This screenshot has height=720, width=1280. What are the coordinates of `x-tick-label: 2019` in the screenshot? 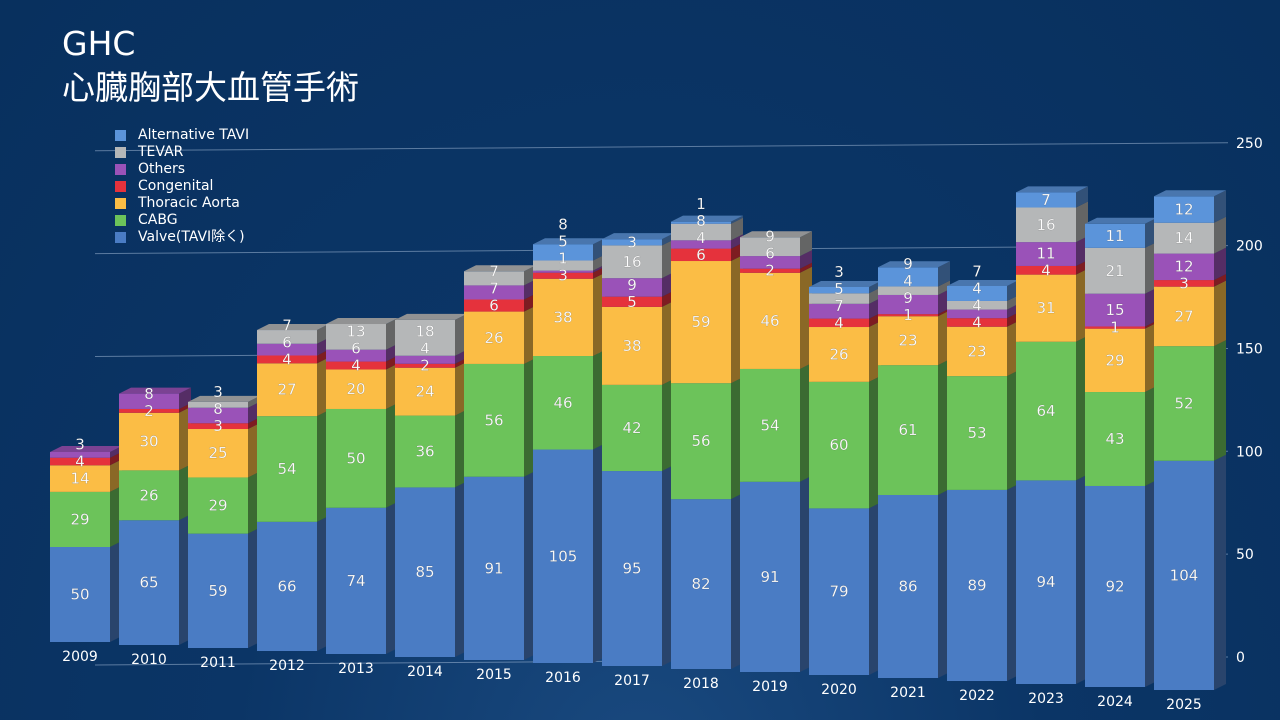 It's located at (770, 687).